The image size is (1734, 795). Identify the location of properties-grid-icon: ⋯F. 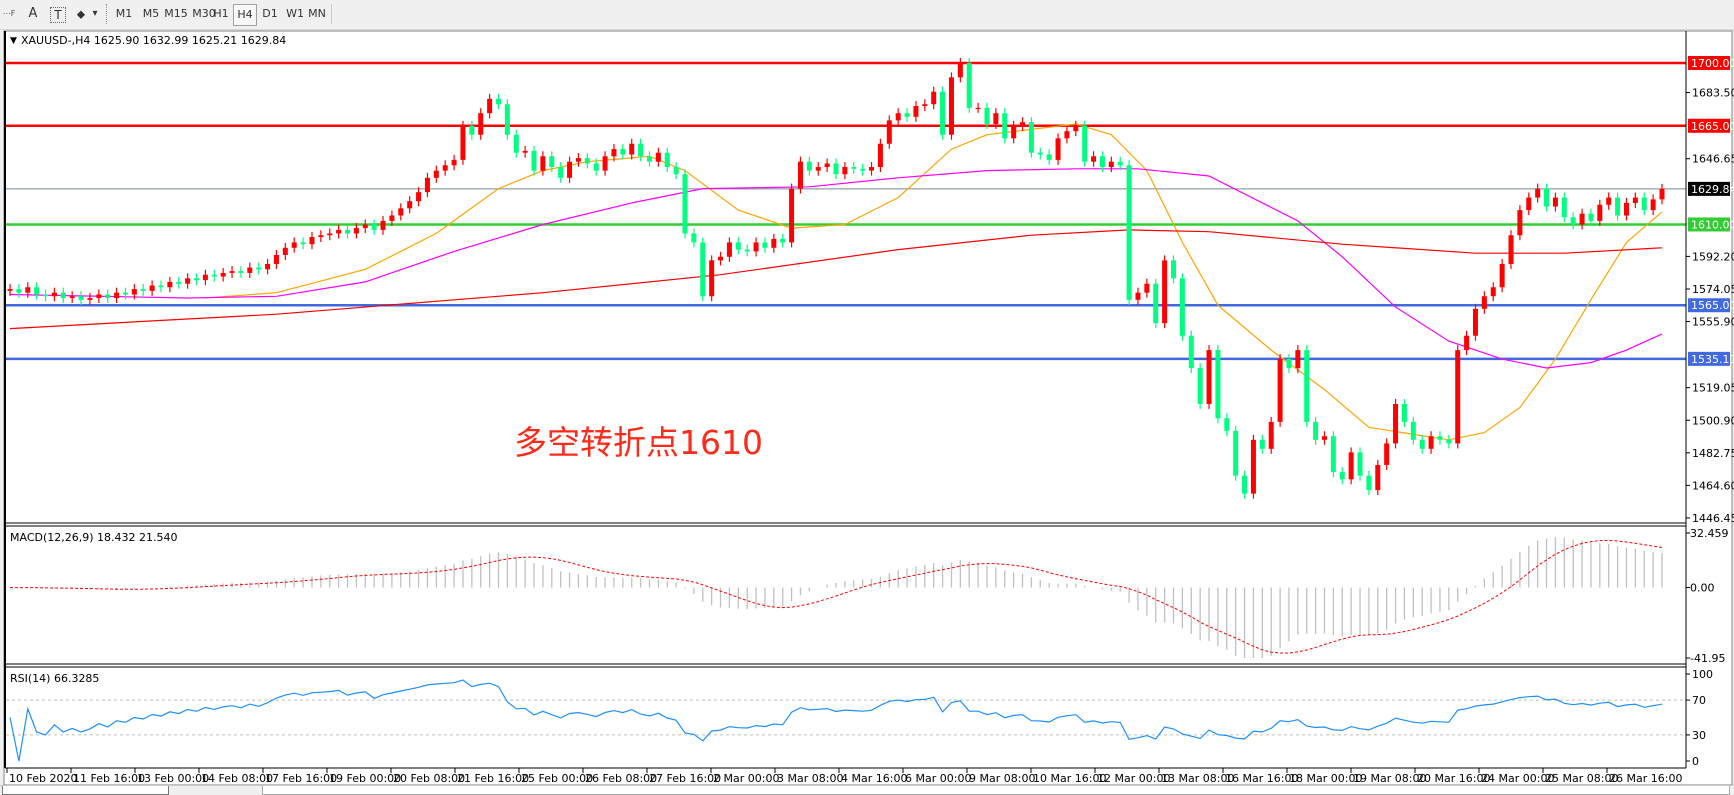
(9, 13).